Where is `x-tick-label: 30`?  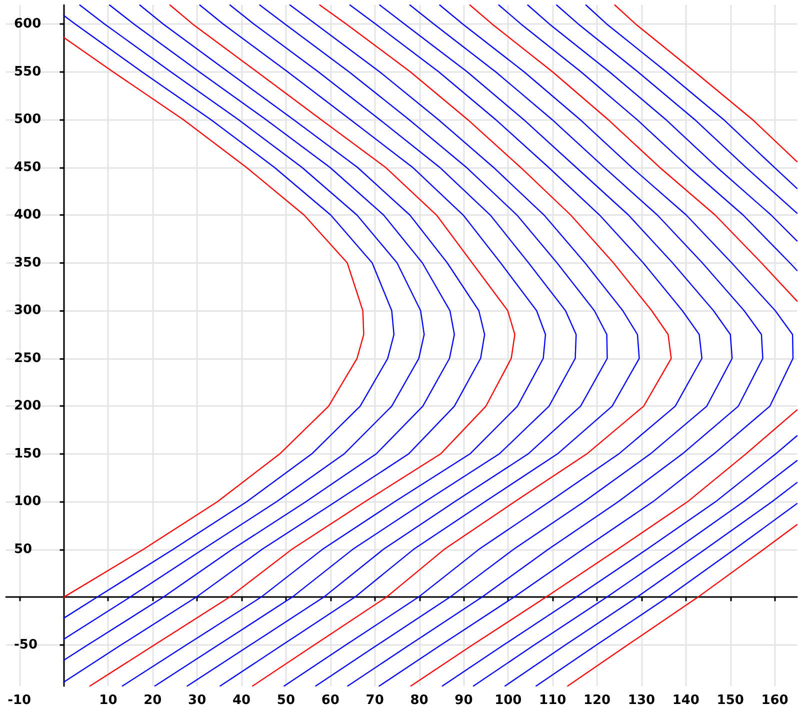
x-tick-label: 30 is located at coordinates (197, 700).